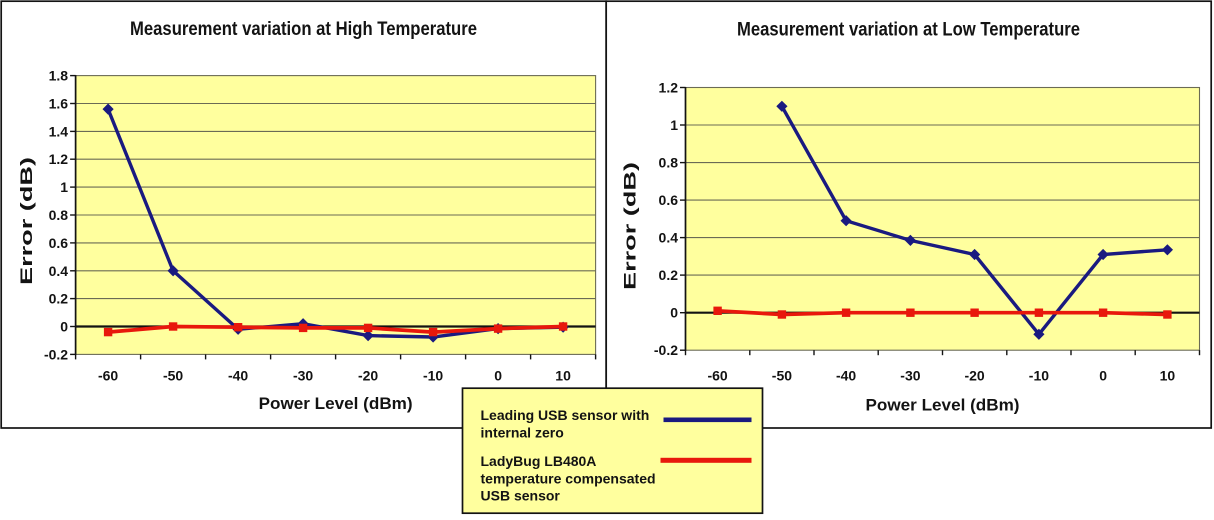 The height and width of the screenshot is (520, 1214). Describe the element at coordinates (565, 415) in the screenshot. I see `svg-text: Leading USB sensor with` at that location.